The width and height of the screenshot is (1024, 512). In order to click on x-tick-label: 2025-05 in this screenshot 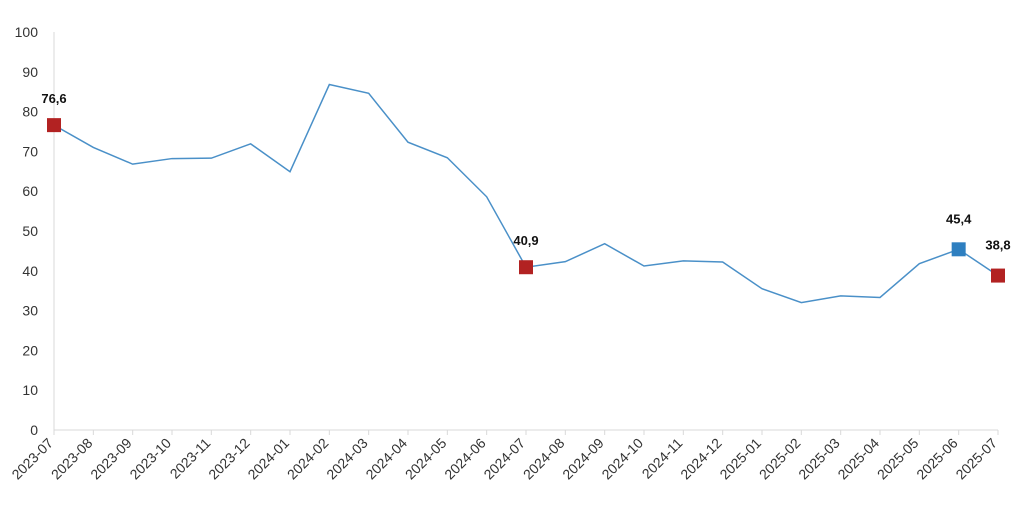, I will do `click(898, 459)`.